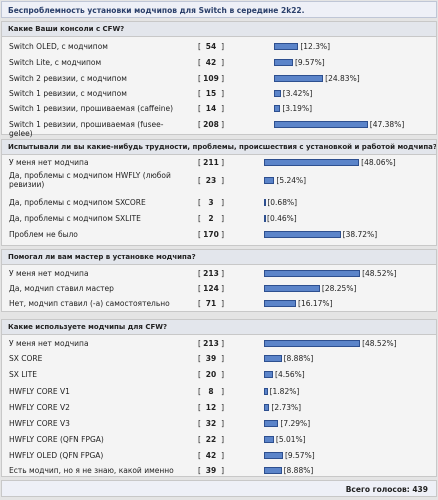  I want to click on question: Какие используете модчипы для CFW?, so click(219, 327).